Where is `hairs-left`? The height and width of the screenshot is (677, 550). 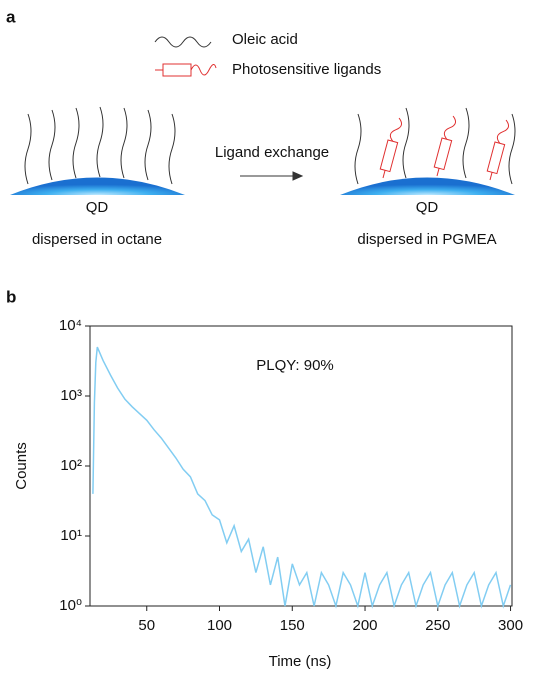 hairs-left is located at coordinates (100, 145).